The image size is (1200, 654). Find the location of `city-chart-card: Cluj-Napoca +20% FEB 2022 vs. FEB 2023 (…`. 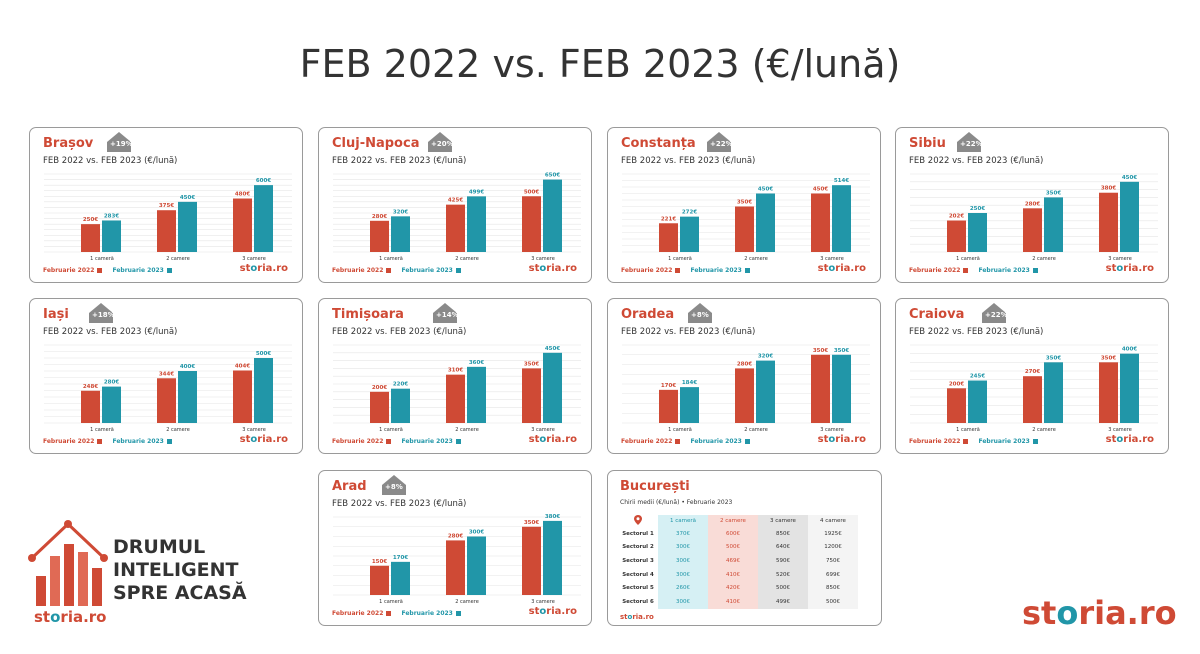

city-chart-card: Cluj-Napoca +20% FEB 2022 vs. FEB 2023 (… is located at coordinates (455, 205).